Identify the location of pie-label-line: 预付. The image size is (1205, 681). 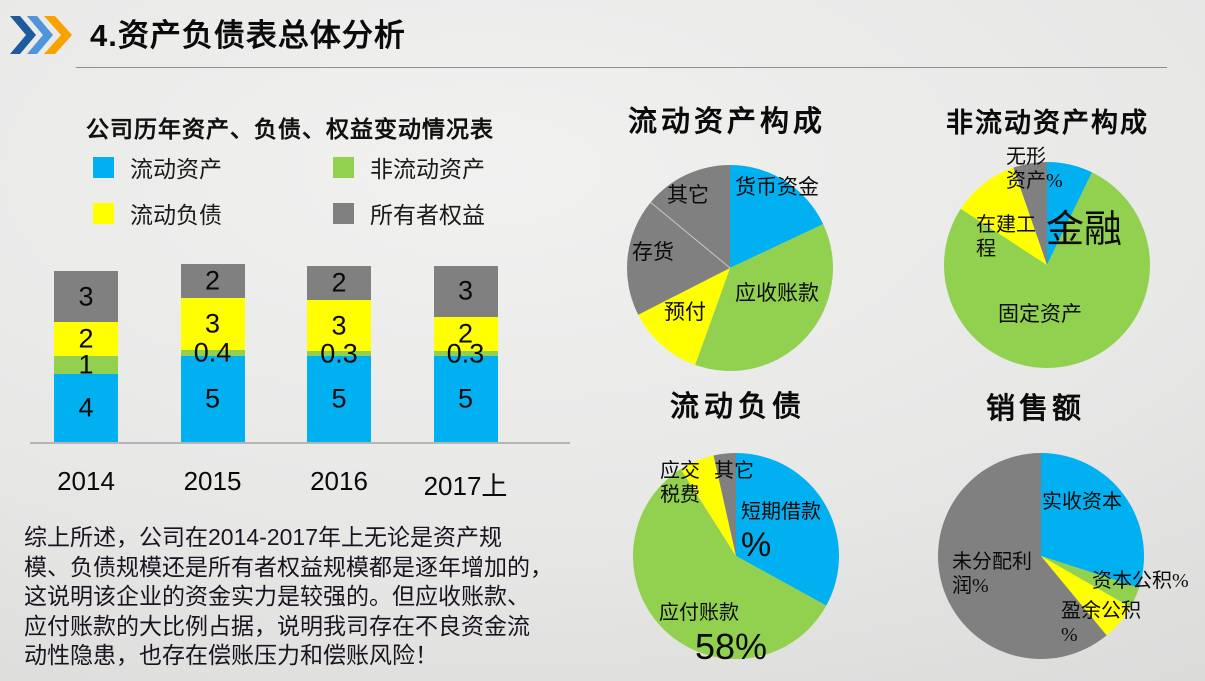
(685, 312).